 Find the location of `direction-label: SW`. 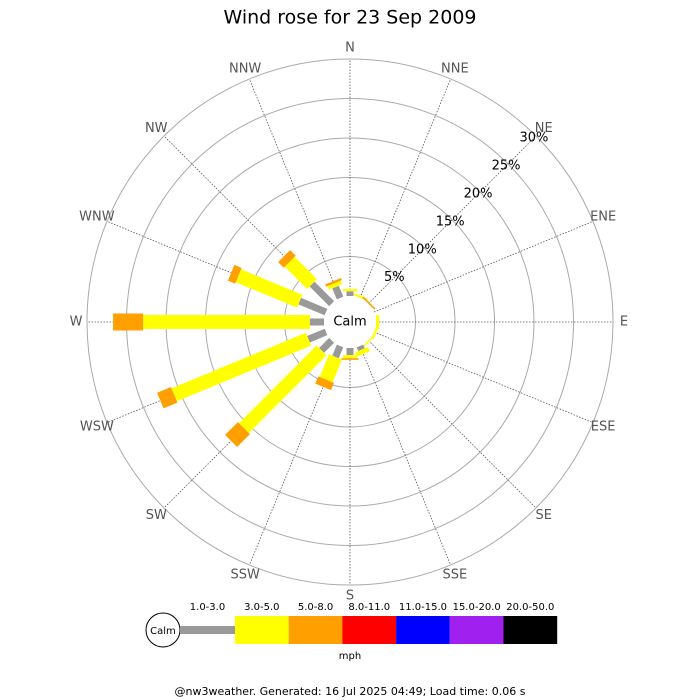

direction-label: SW is located at coordinates (156, 515).